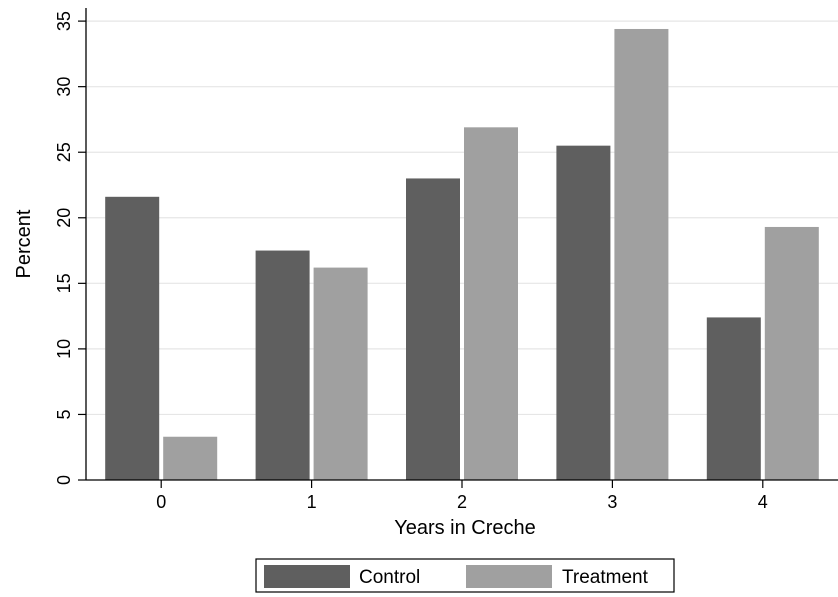 The image size is (838, 597). What do you see at coordinates (64, 218) in the screenshot?
I see `y-tick-label: 20` at bounding box center [64, 218].